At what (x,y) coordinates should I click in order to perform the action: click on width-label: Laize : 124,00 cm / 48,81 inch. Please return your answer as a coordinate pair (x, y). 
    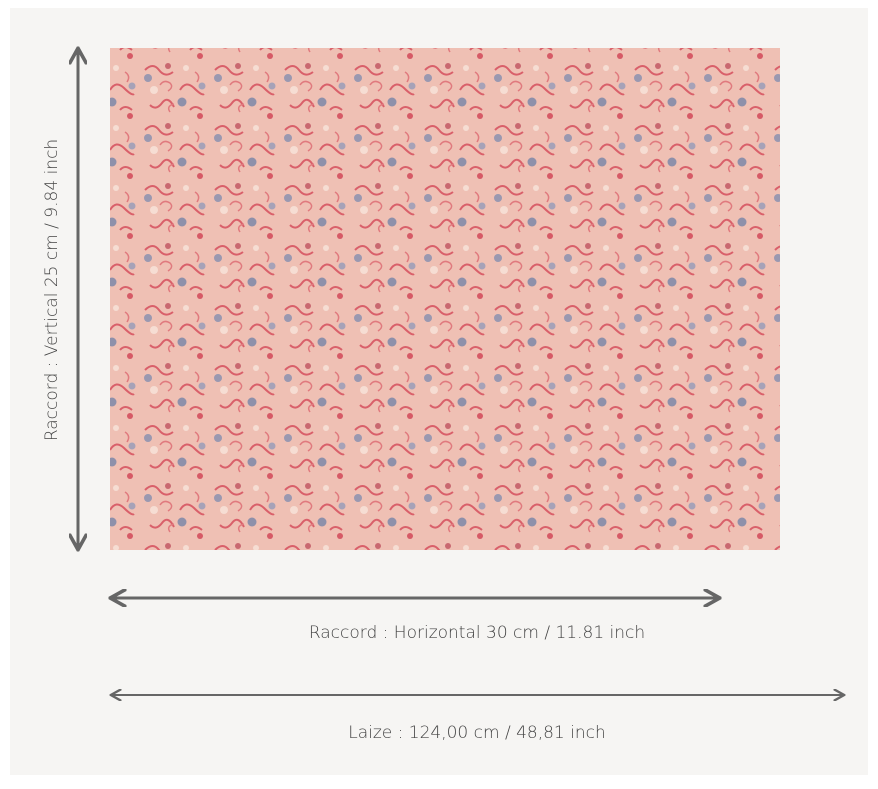
    Looking at the image, I should click on (477, 733).